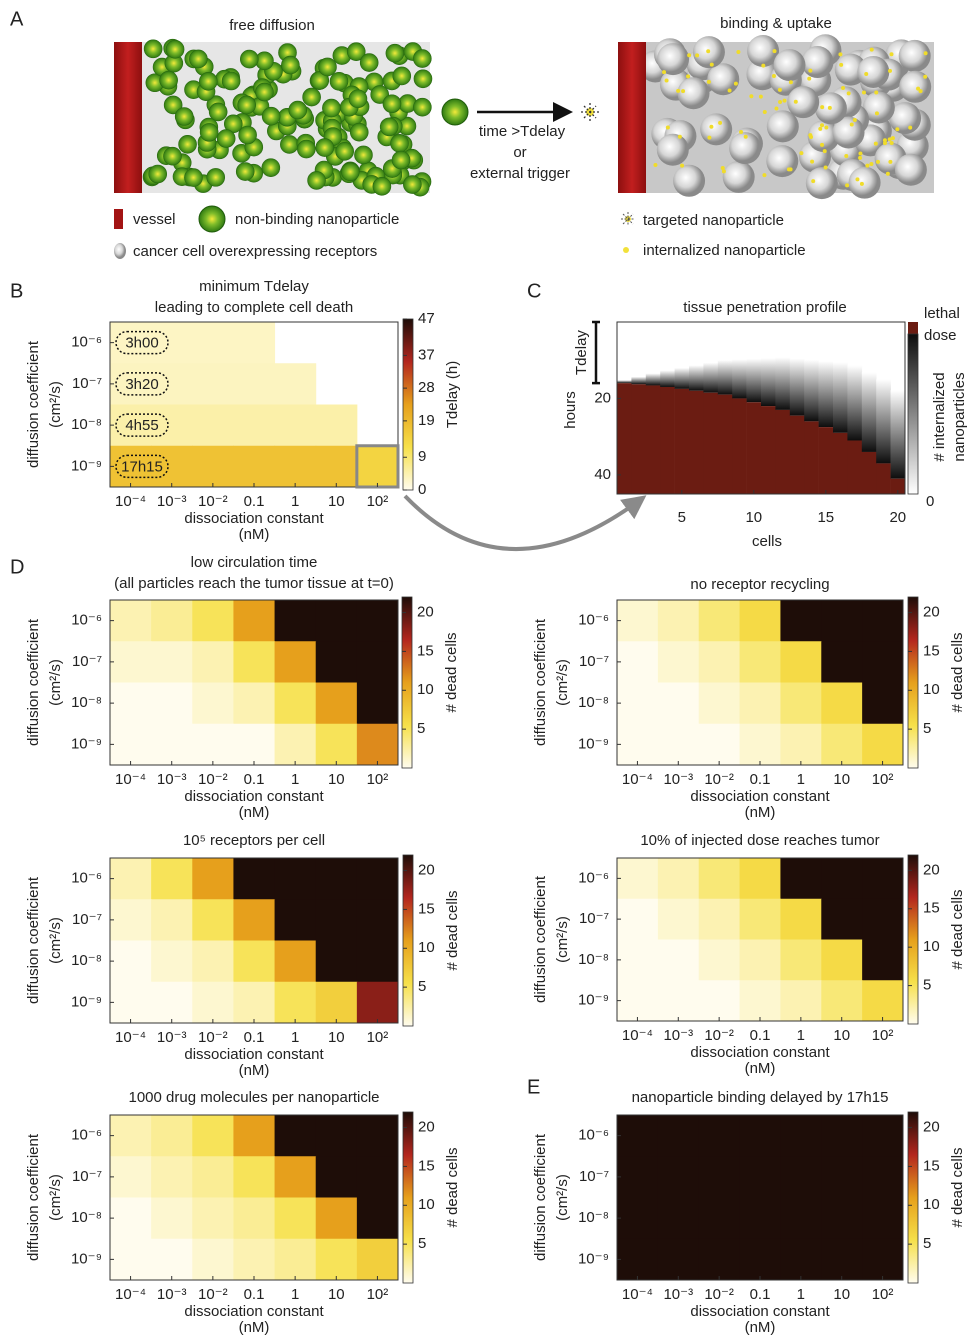  Describe the element at coordinates (883, 1035) in the screenshot. I see `x-tick-label: 10²` at that location.